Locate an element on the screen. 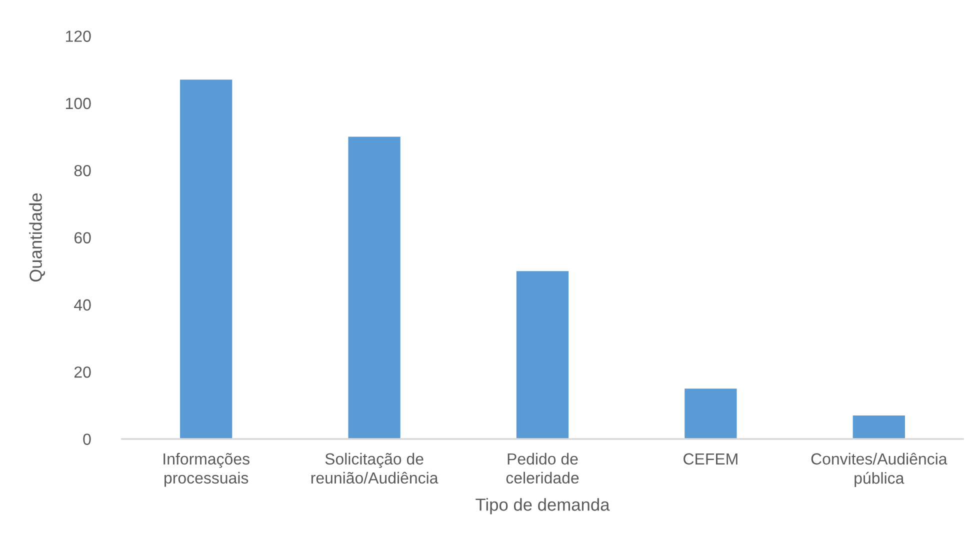  y-tick-label: 80 is located at coordinates (82, 170).